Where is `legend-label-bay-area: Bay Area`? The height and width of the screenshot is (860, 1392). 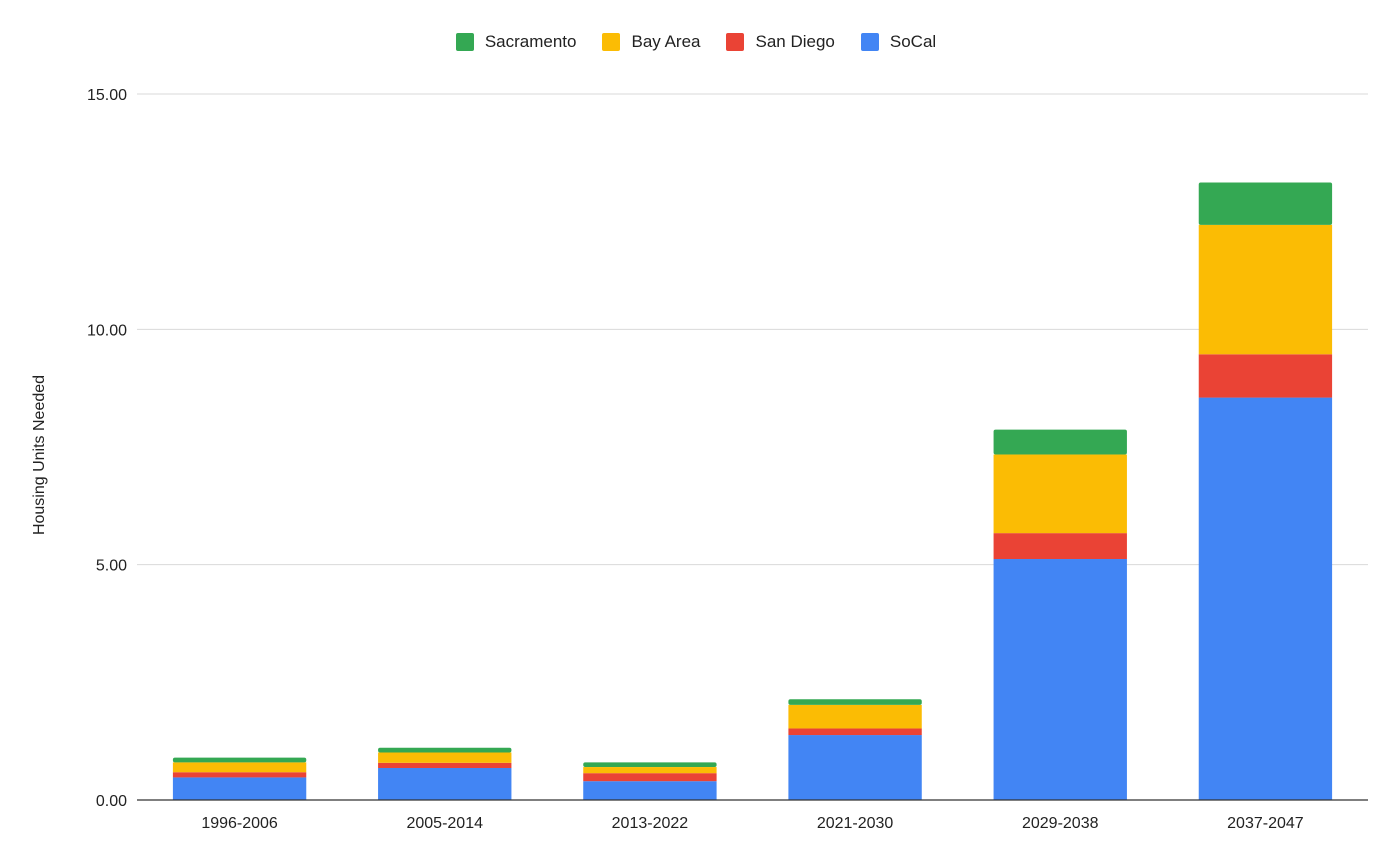
legend-label-bay-area: Bay Area is located at coordinates (666, 41).